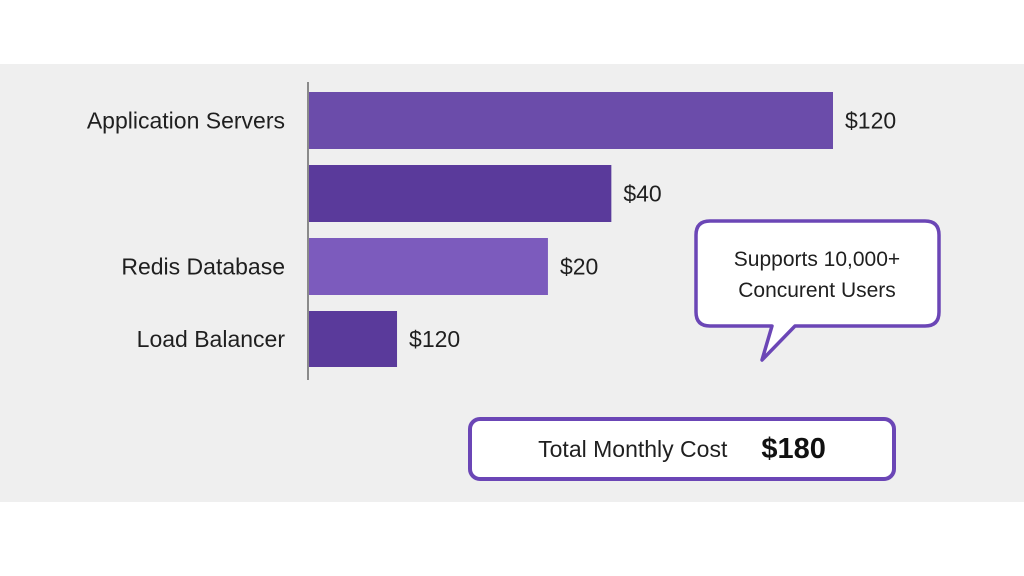 The width and height of the screenshot is (1024, 576). What do you see at coordinates (817, 259) in the screenshot?
I see `callout-line-1: Supports 10,000+` at bounding box center [817, 259].